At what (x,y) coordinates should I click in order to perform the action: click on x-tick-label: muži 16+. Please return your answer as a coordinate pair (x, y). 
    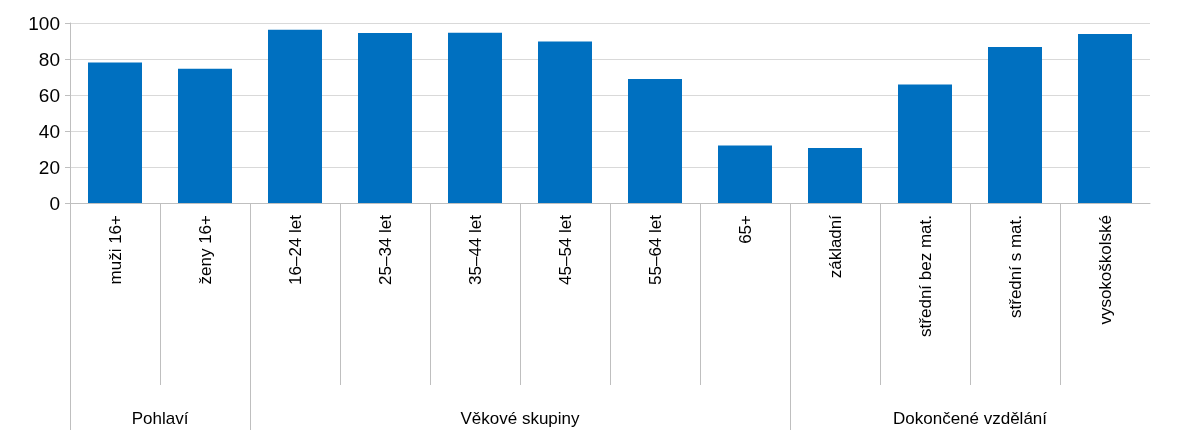
    Looking at the image, I should click on (115, 249).